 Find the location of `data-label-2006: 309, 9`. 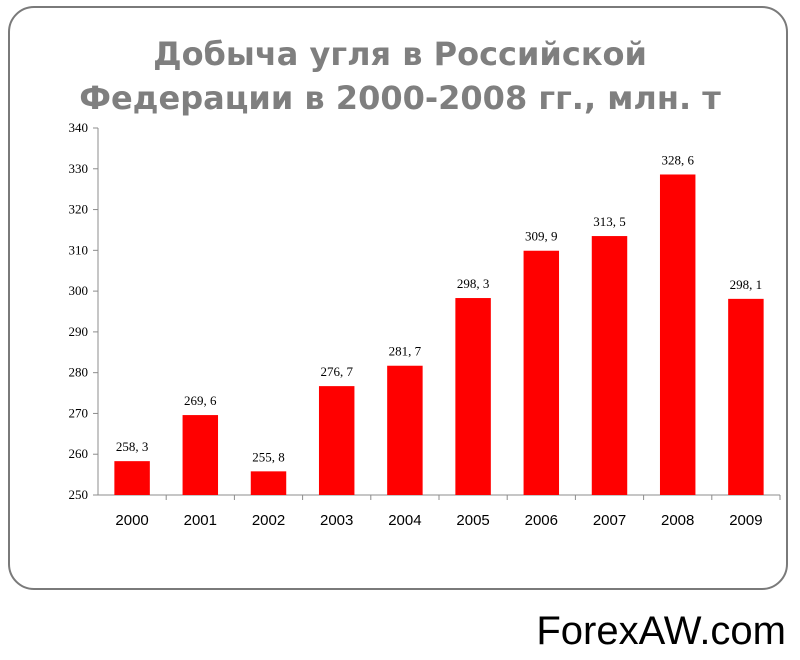

data-label-2006: 309, 9 is located at coordinates (541, 236).